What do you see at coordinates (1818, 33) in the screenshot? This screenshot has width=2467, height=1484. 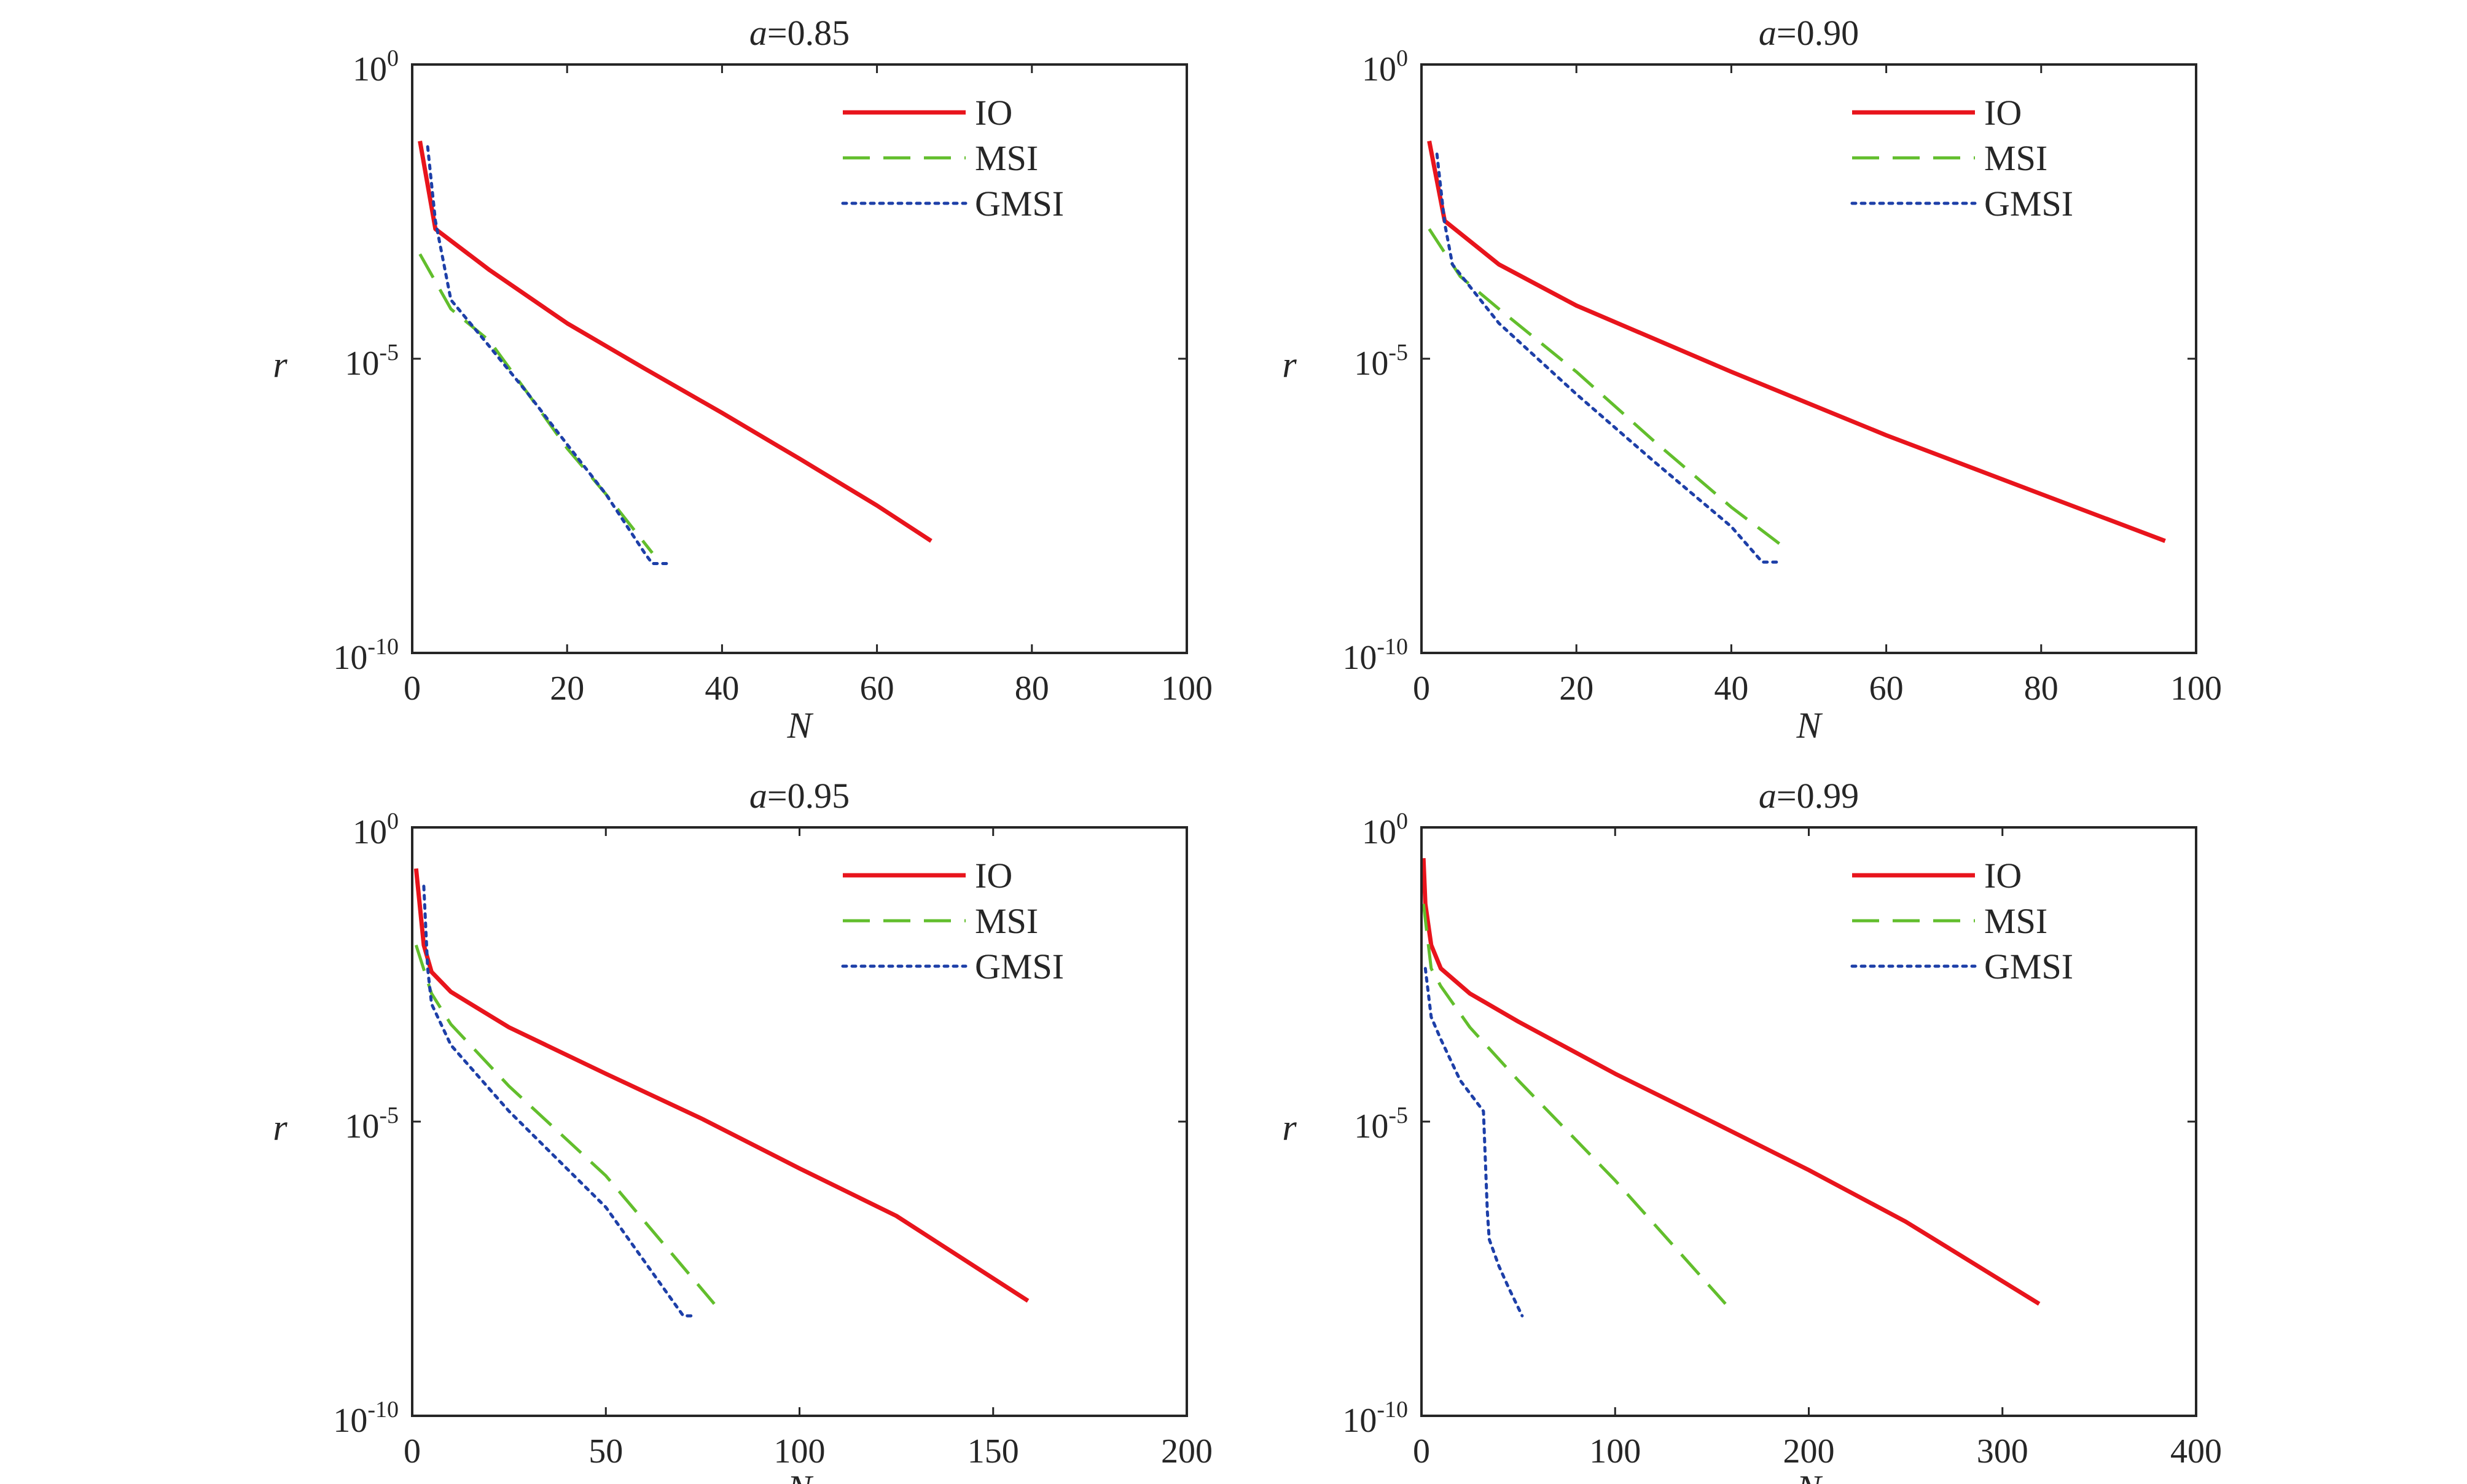 I see `title-value: =0.90` at bounding box center [1818, 33].